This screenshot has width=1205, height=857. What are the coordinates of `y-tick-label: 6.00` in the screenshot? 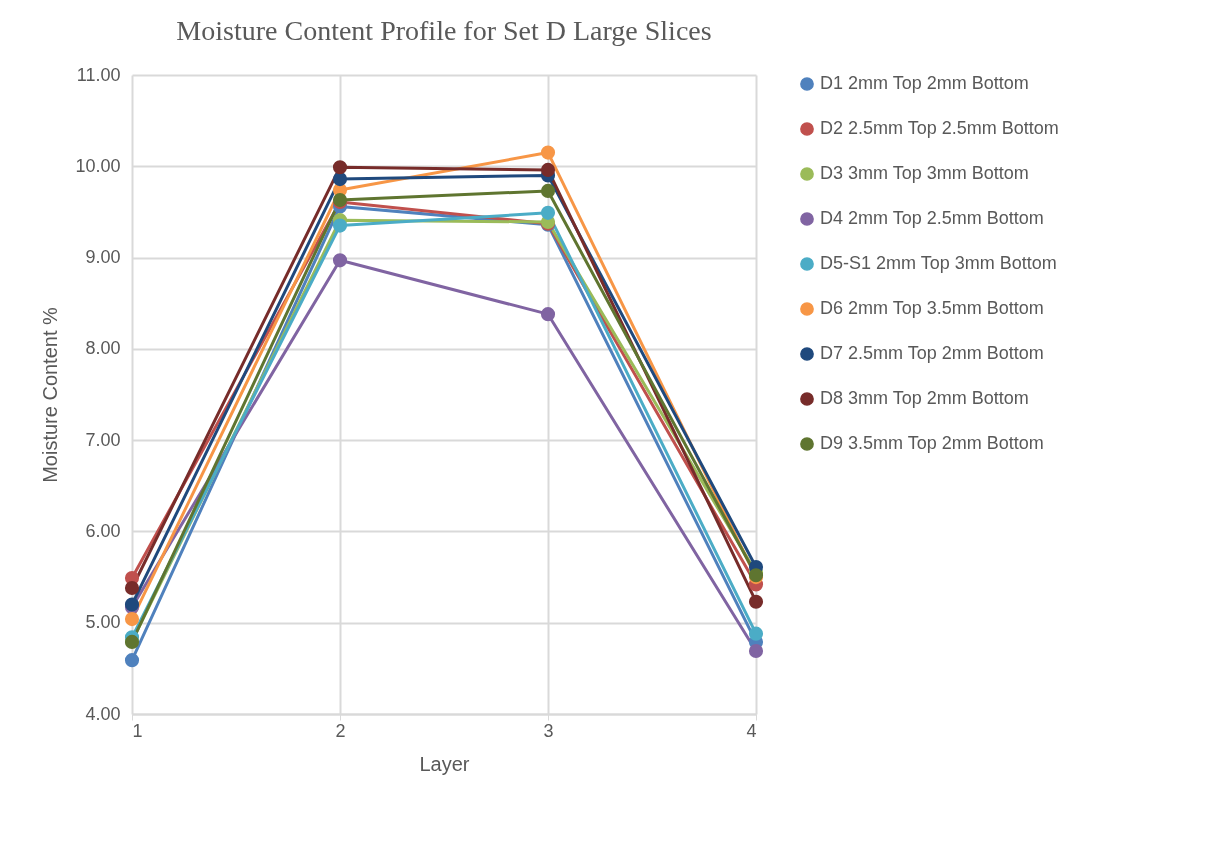 It's located at (103, 530).